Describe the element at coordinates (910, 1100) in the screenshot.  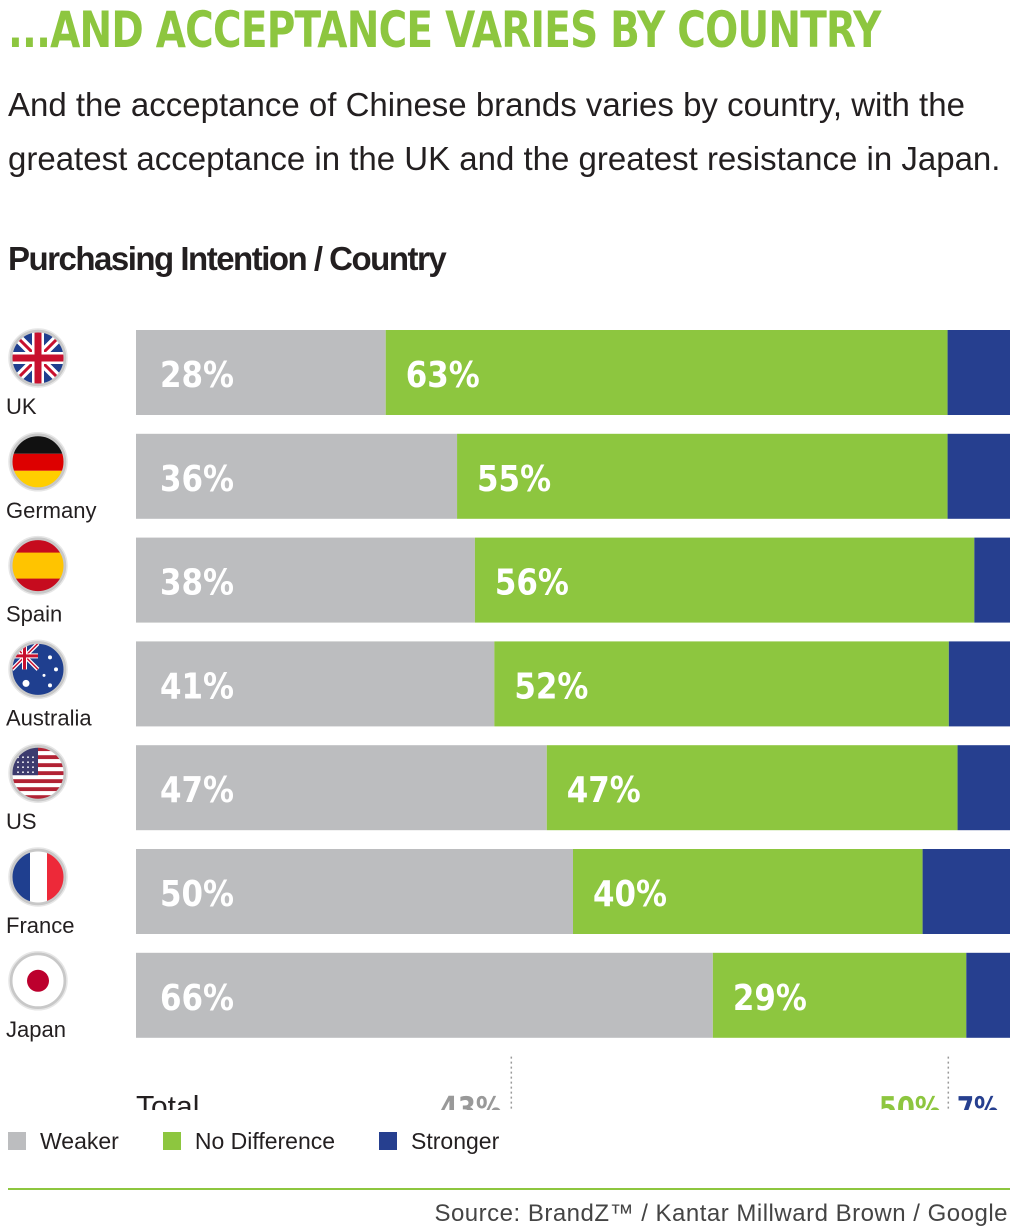
I see `total-no-difference-value: 50%` at that location.